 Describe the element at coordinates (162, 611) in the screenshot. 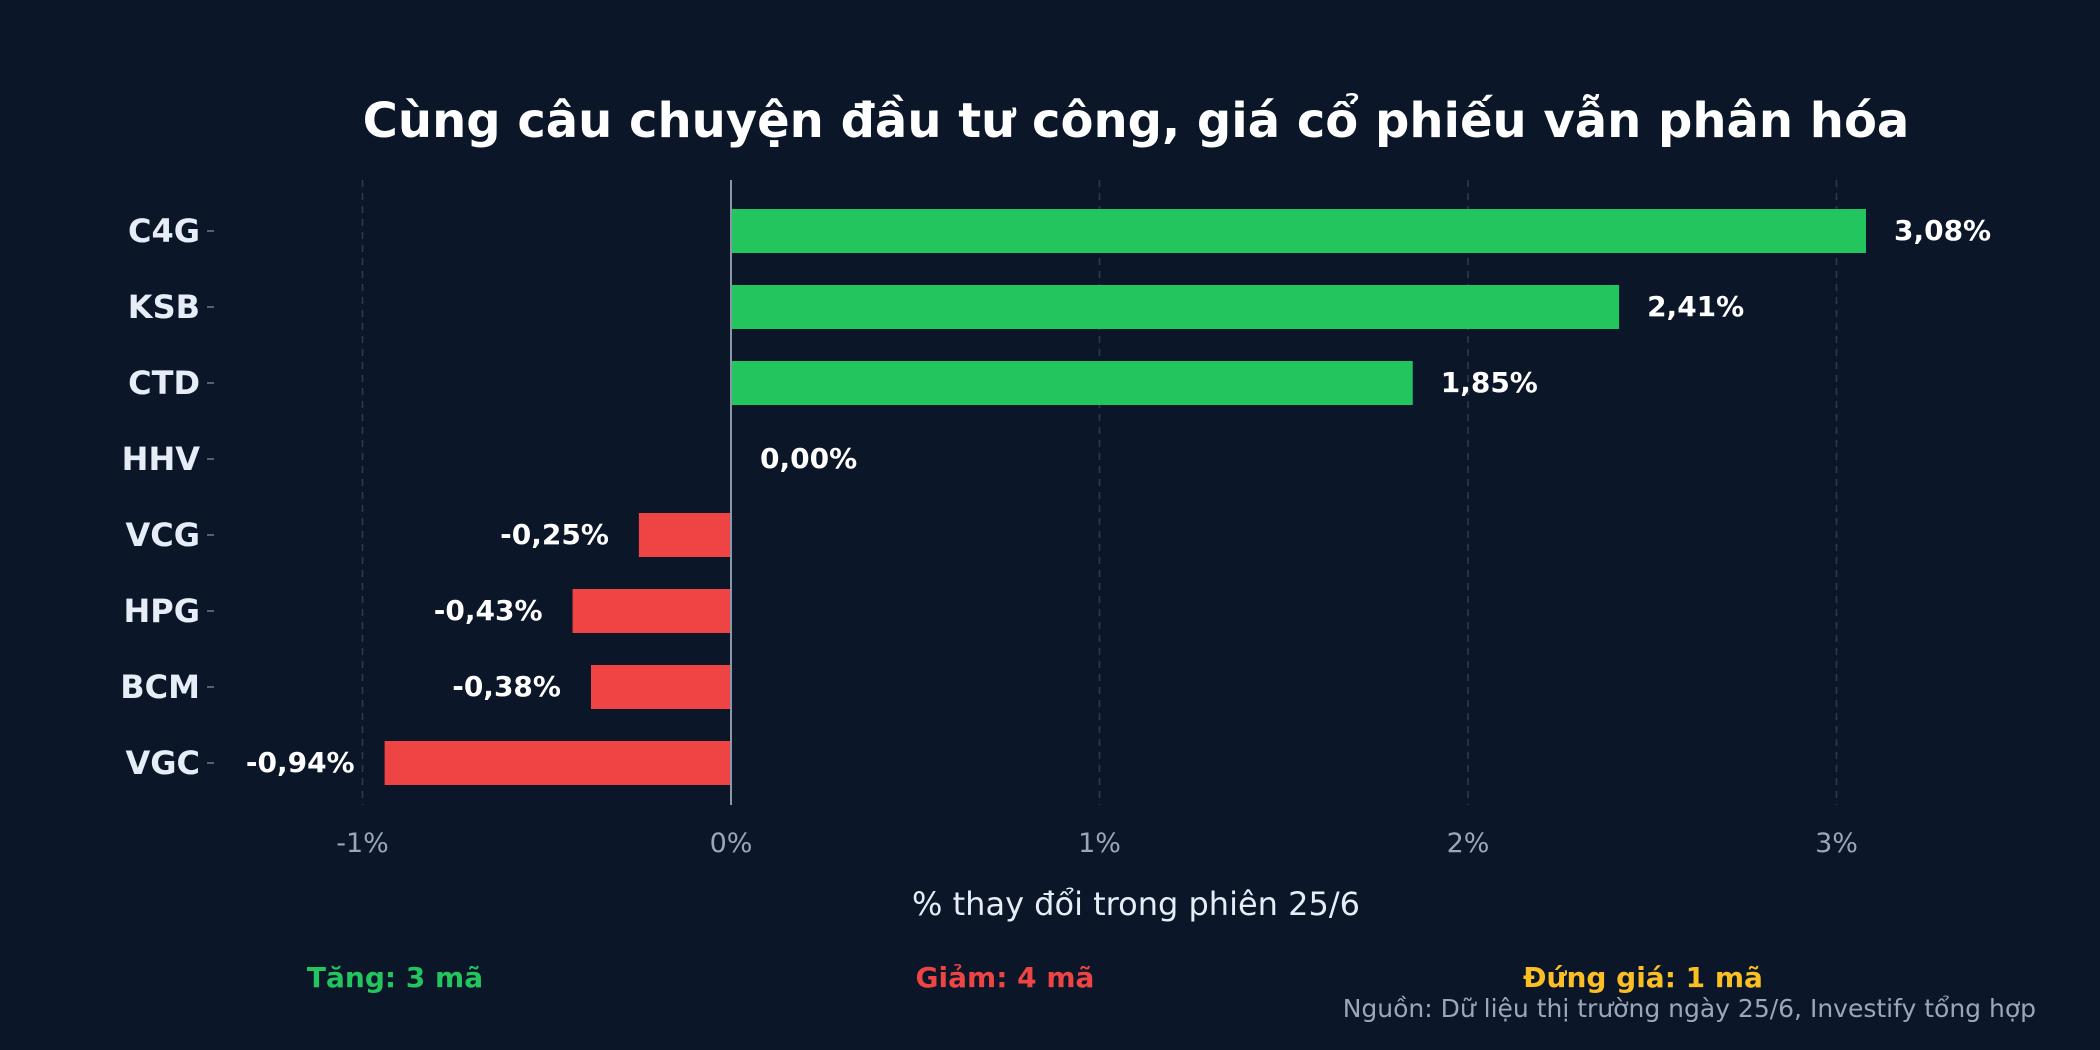

I see `category-label: HPG` at that location.